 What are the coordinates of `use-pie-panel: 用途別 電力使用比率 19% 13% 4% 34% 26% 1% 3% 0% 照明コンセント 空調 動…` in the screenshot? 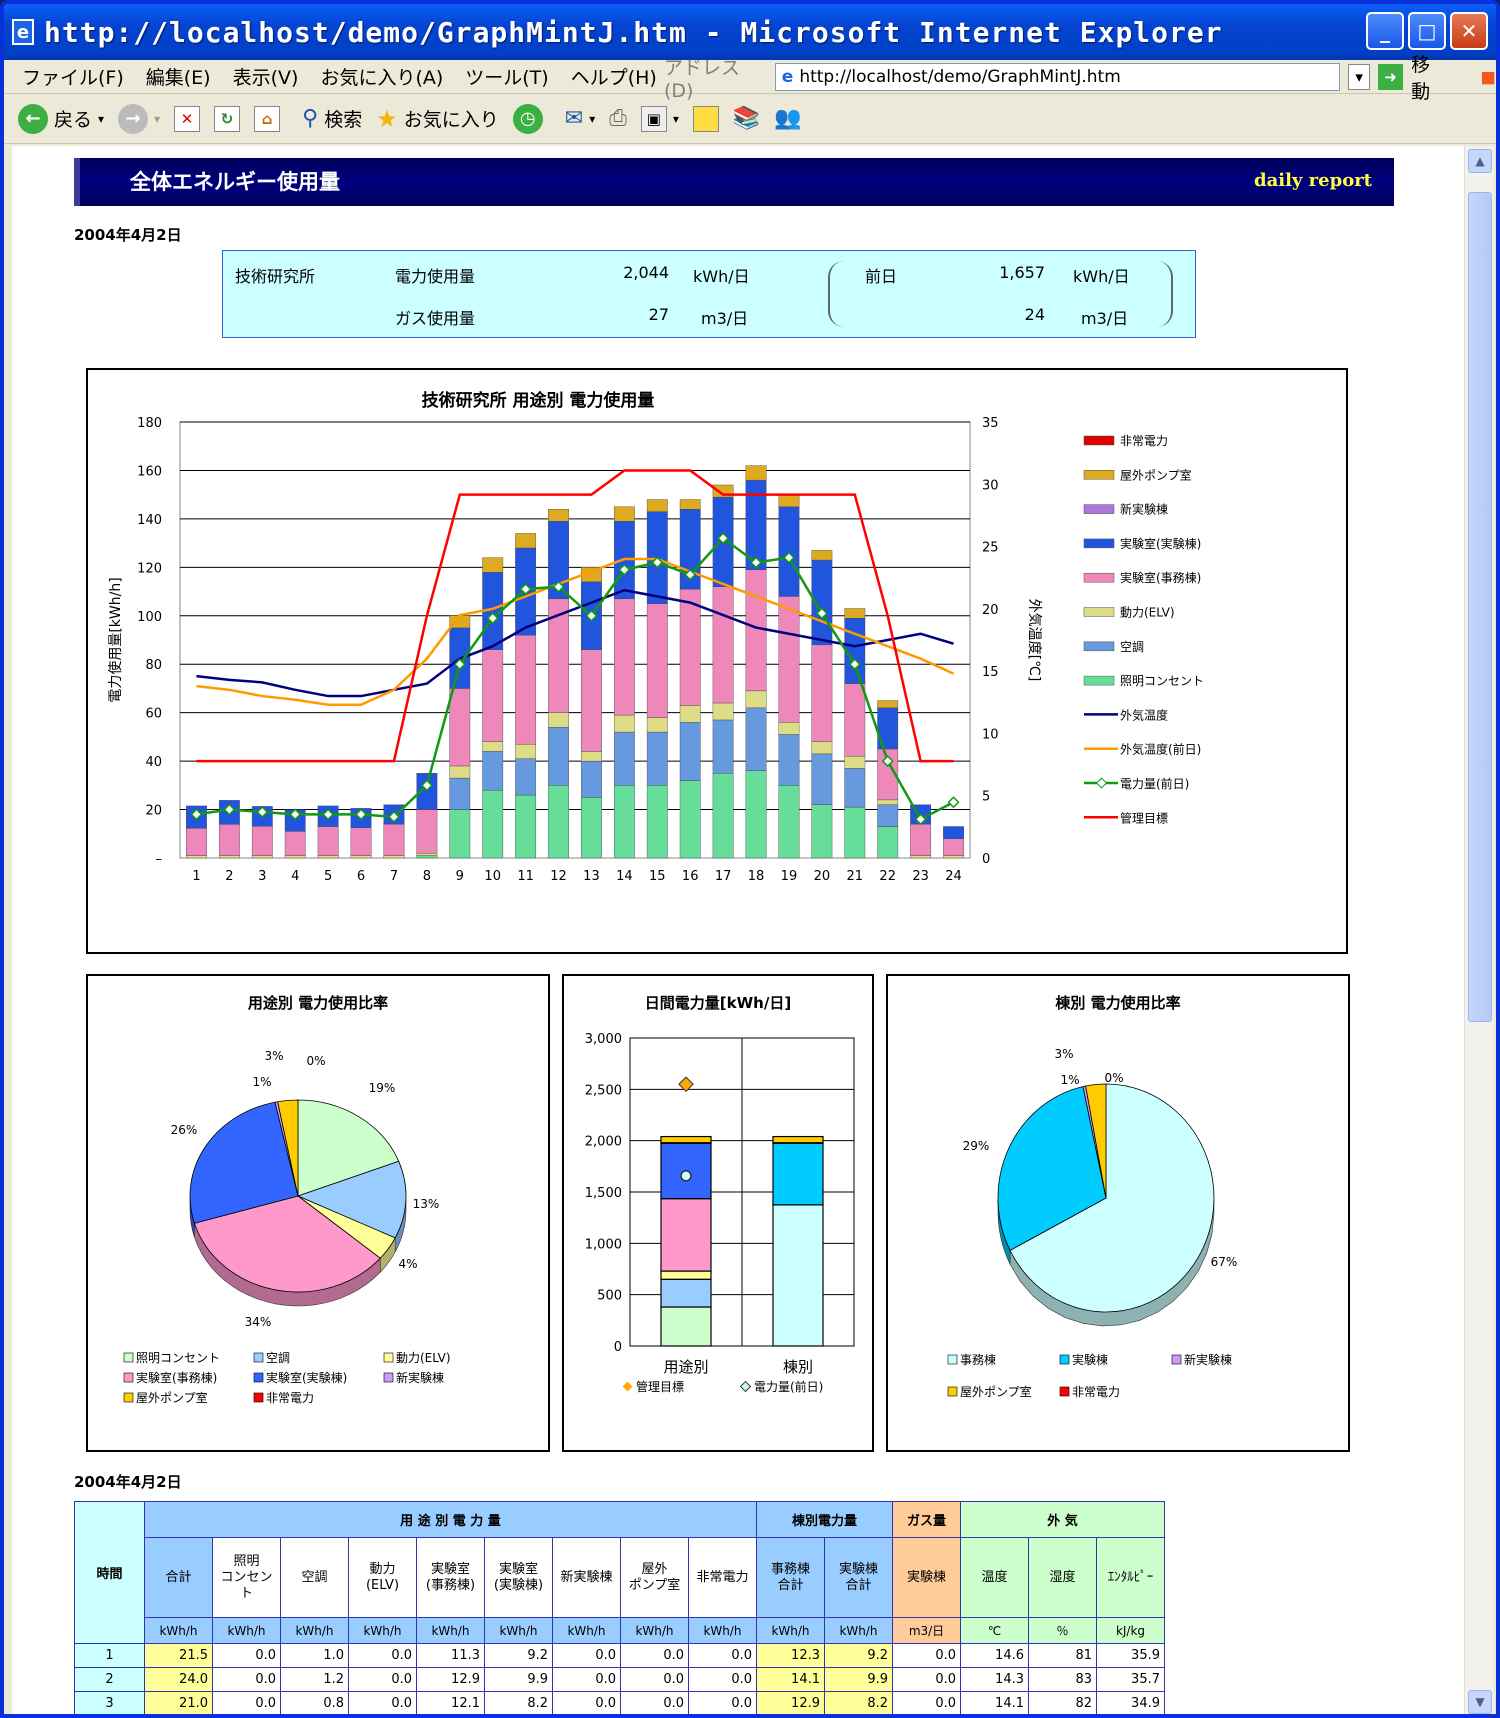 It's located at (318, 1213).